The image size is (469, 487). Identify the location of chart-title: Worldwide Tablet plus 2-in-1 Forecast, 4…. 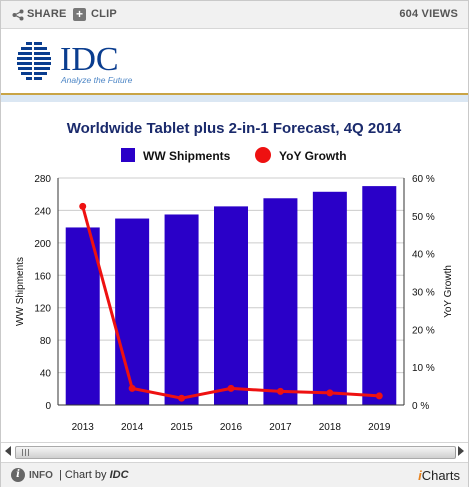
(234, 128).